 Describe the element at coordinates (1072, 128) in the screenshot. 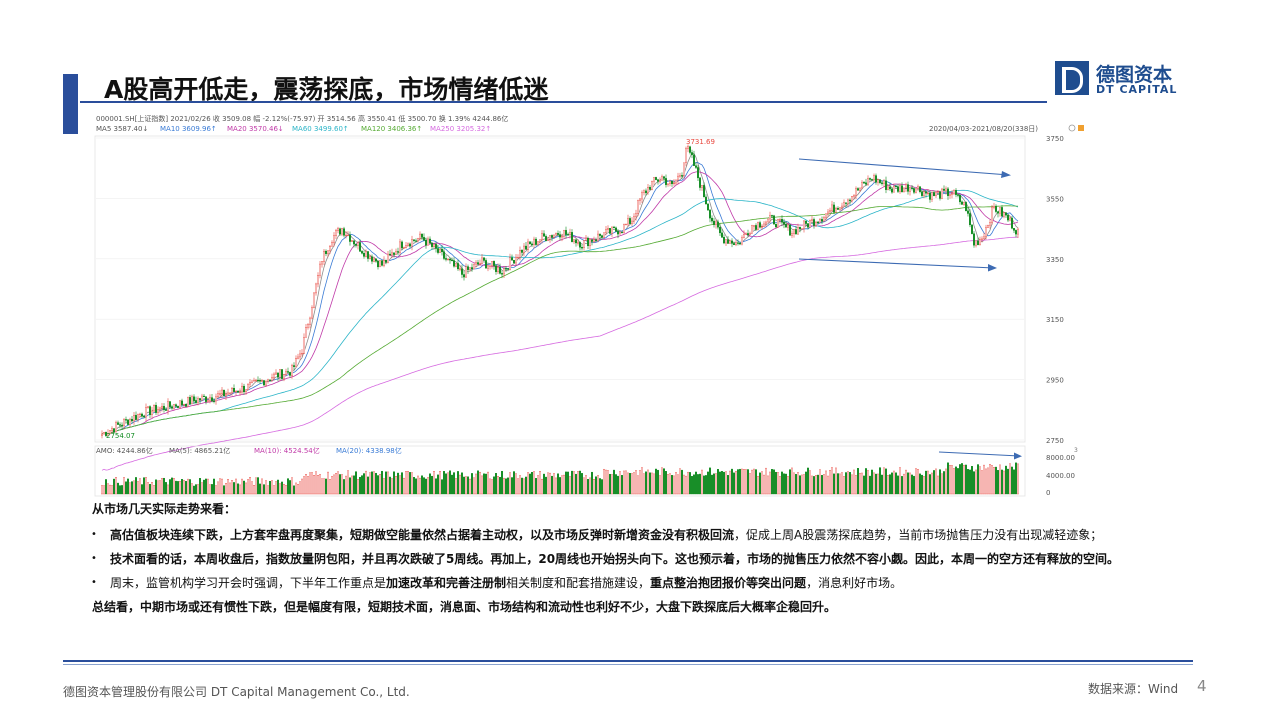

I see `settings-gear-icon` at that location.